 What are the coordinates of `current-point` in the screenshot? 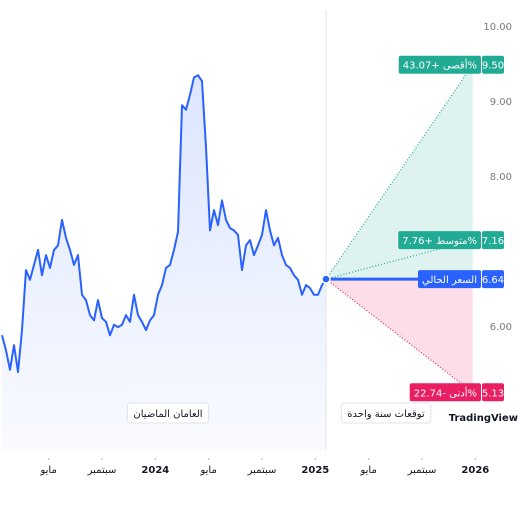 It's located at (326, 279).